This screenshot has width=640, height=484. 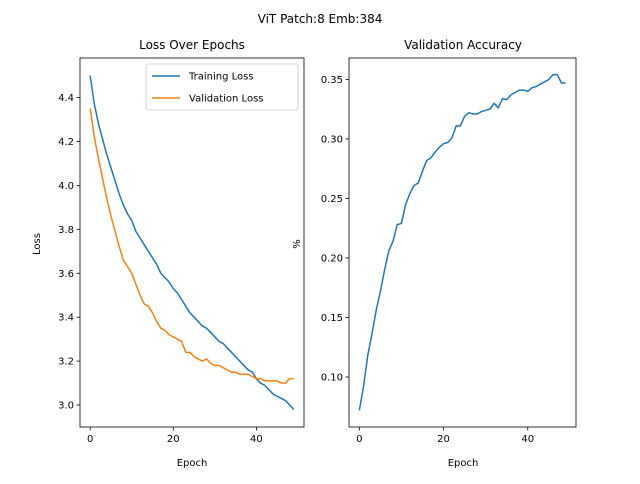 What do you see at coordinates (463, 45) in the screenshot?
I see `accuracy-chart-title: Validation Accuracy` at bounding box center [463, 45].